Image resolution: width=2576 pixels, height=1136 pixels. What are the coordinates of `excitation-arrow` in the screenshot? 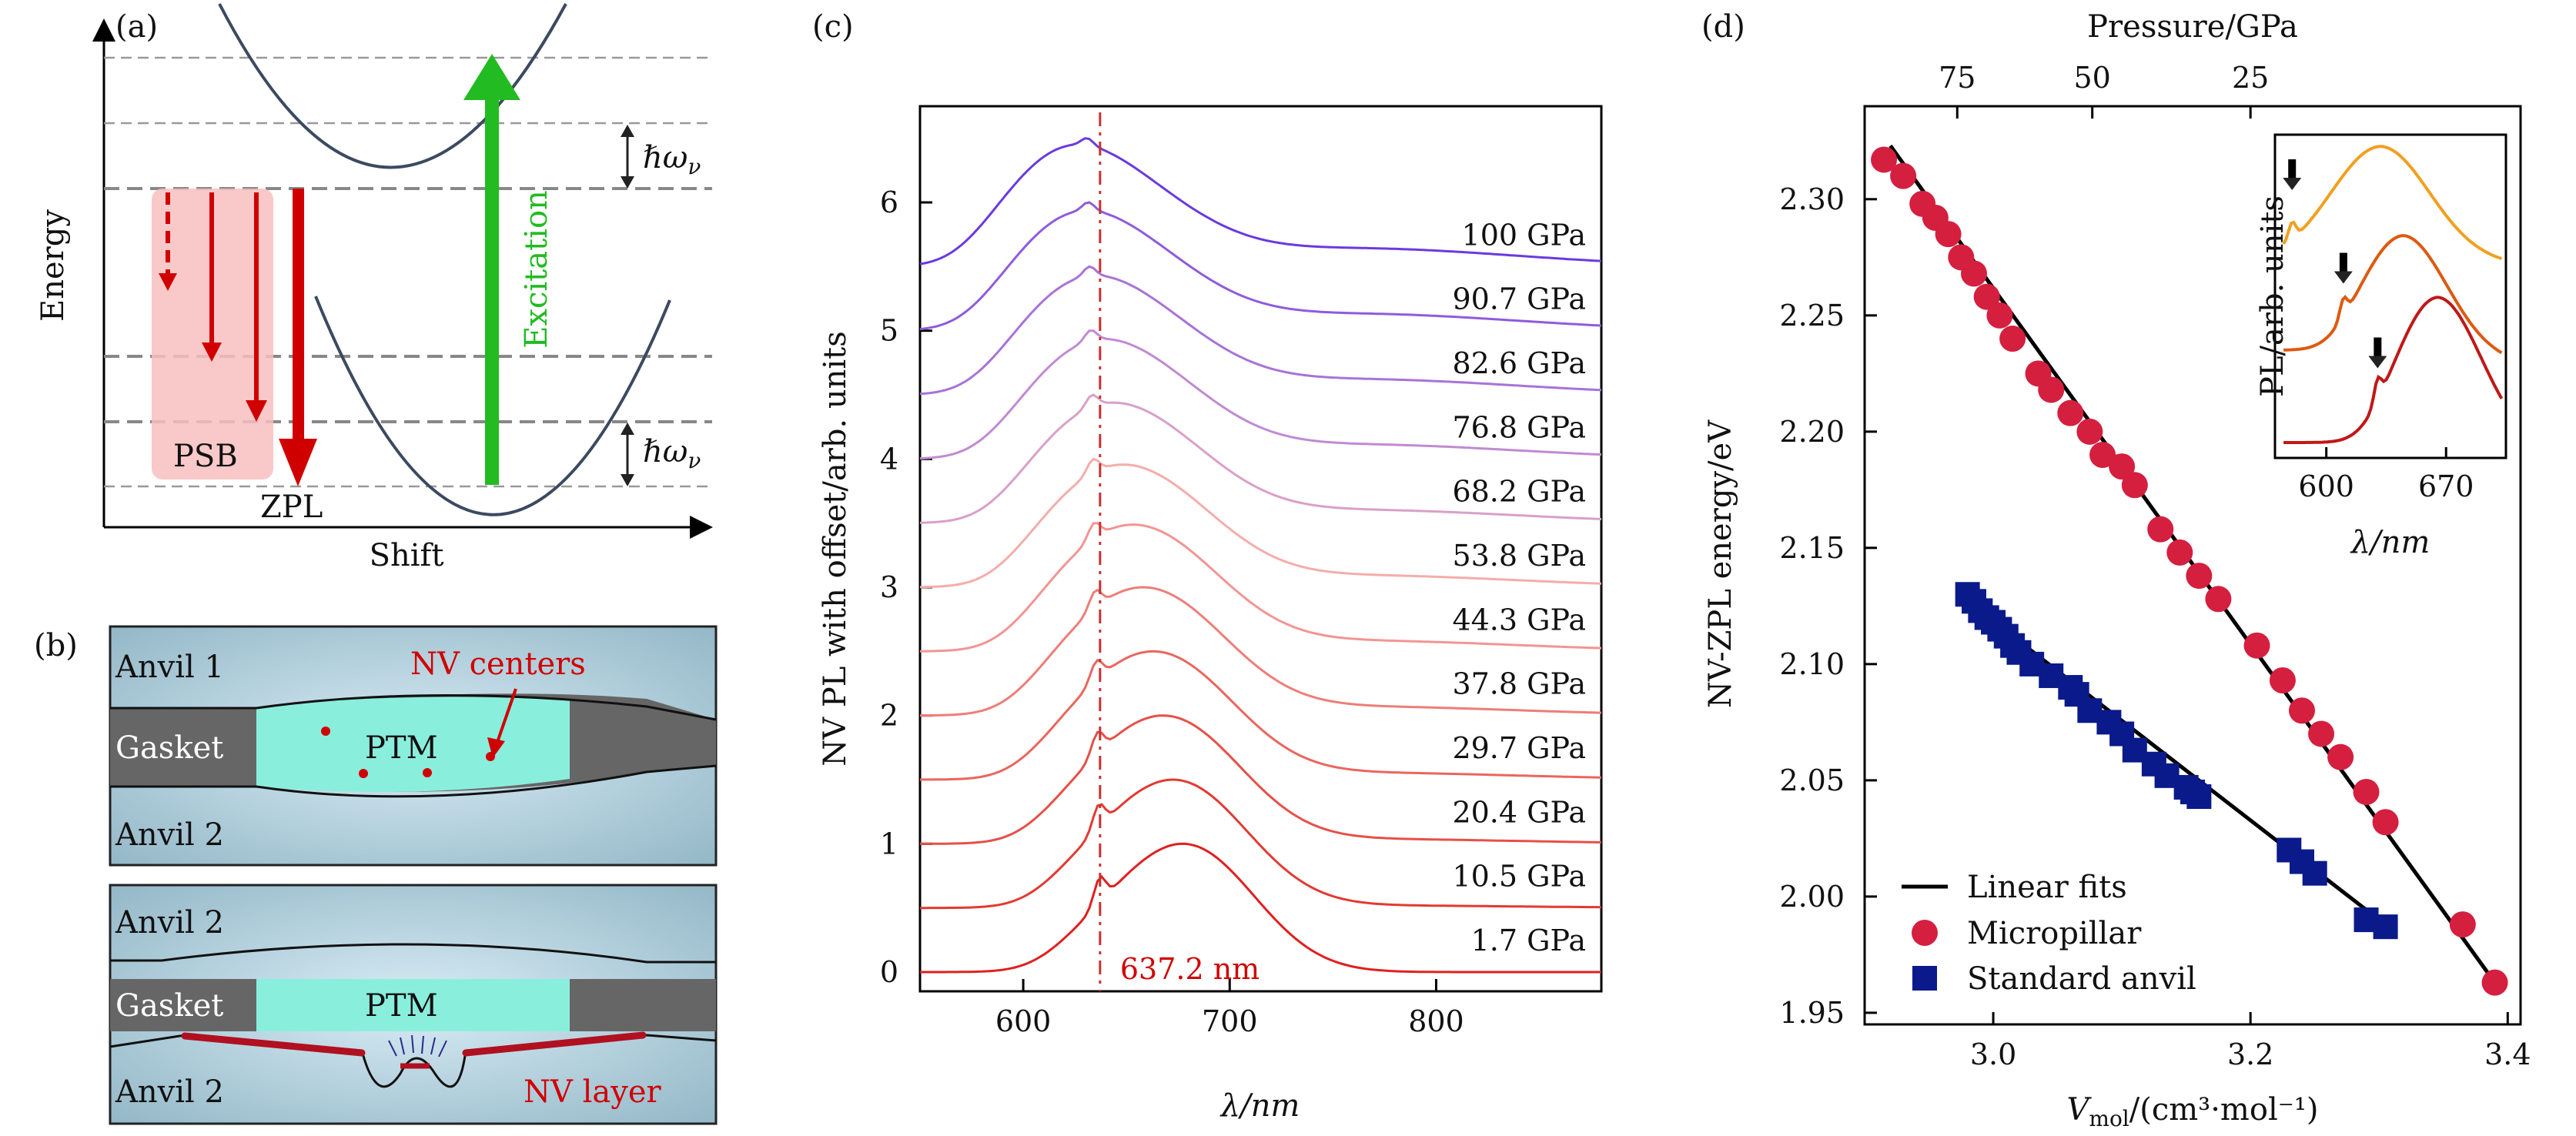 It's located at (492, 288).